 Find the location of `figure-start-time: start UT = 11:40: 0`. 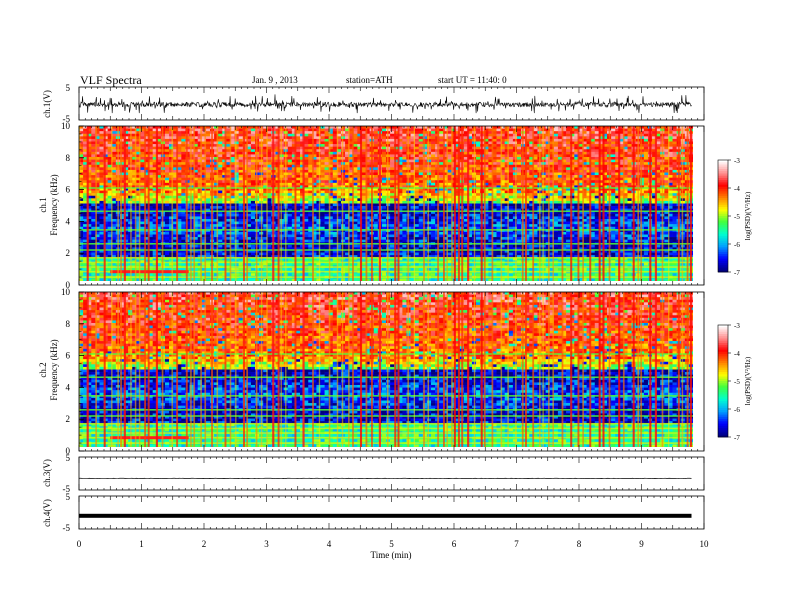

figure-start-time: start UT = 11:40: 0 is located at coordinates (472, 80).